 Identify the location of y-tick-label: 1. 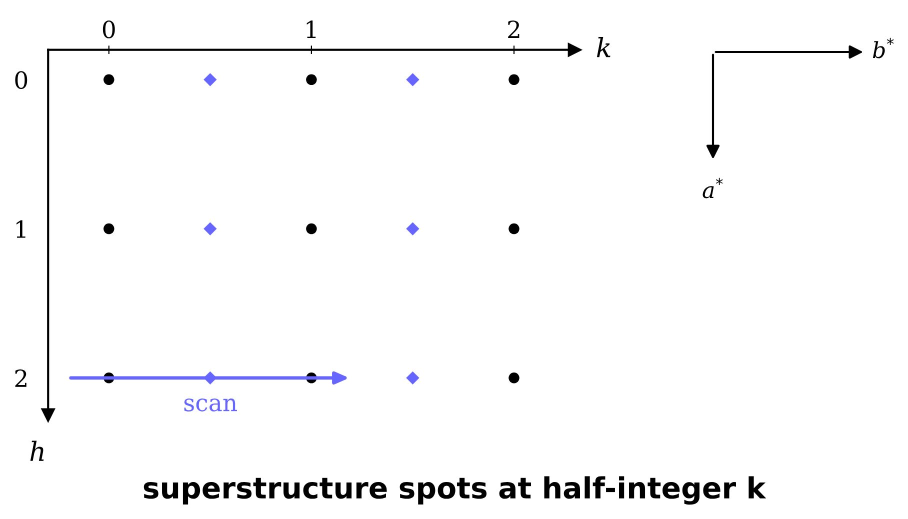
(21, 229).